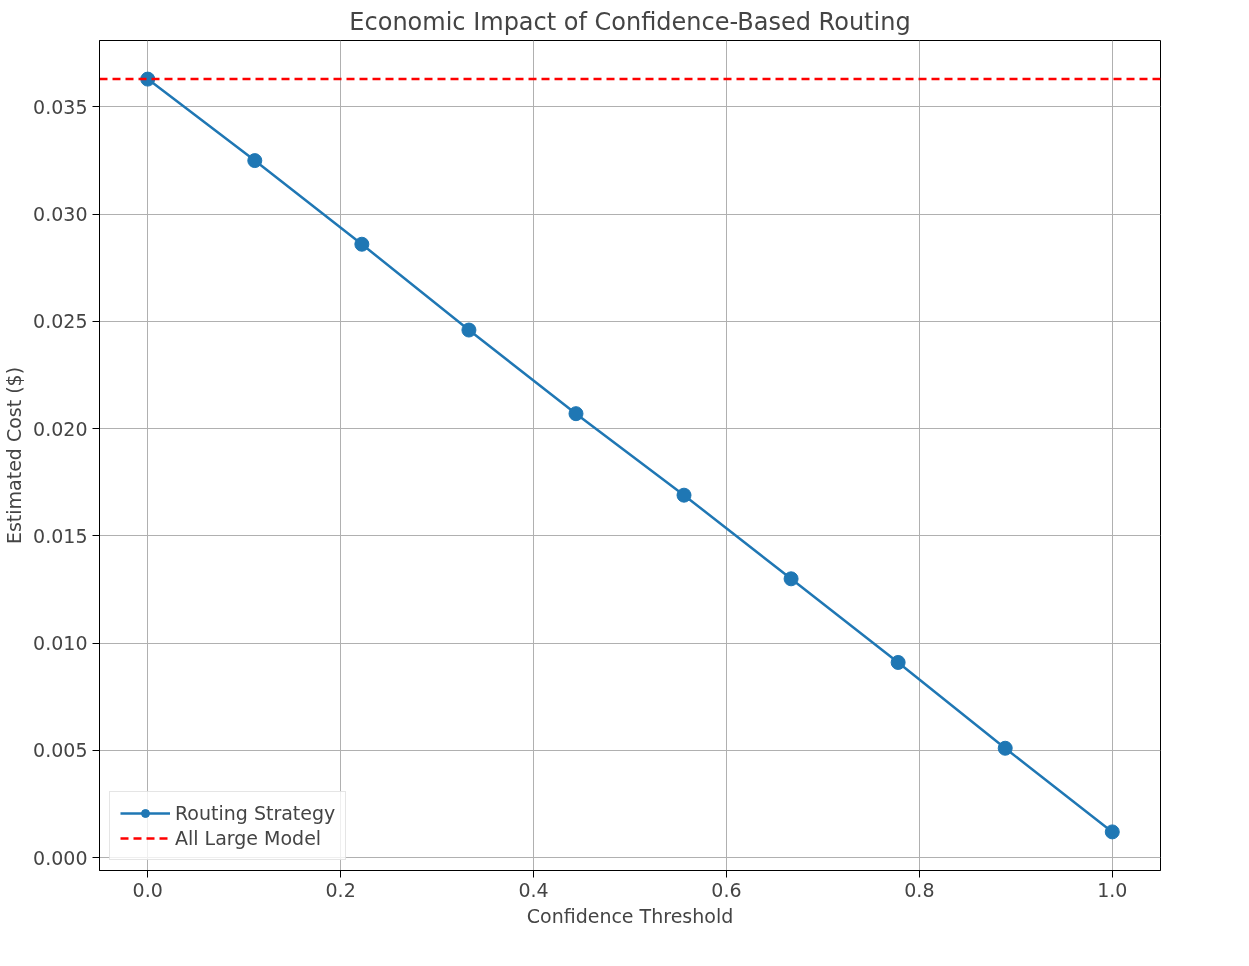 This screenshot has height=966, width=1249. Describe the element at coordinates (1112, 889) in the screenshot. I see `x-tick-label: 1.0` at that location.